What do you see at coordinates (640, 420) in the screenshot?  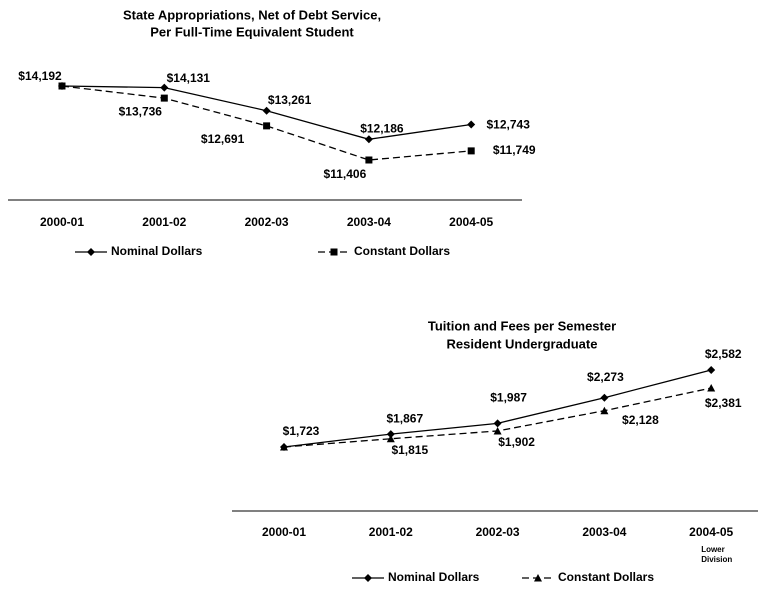 I see `data-label: $2,128` at bounding box center [640, 420].